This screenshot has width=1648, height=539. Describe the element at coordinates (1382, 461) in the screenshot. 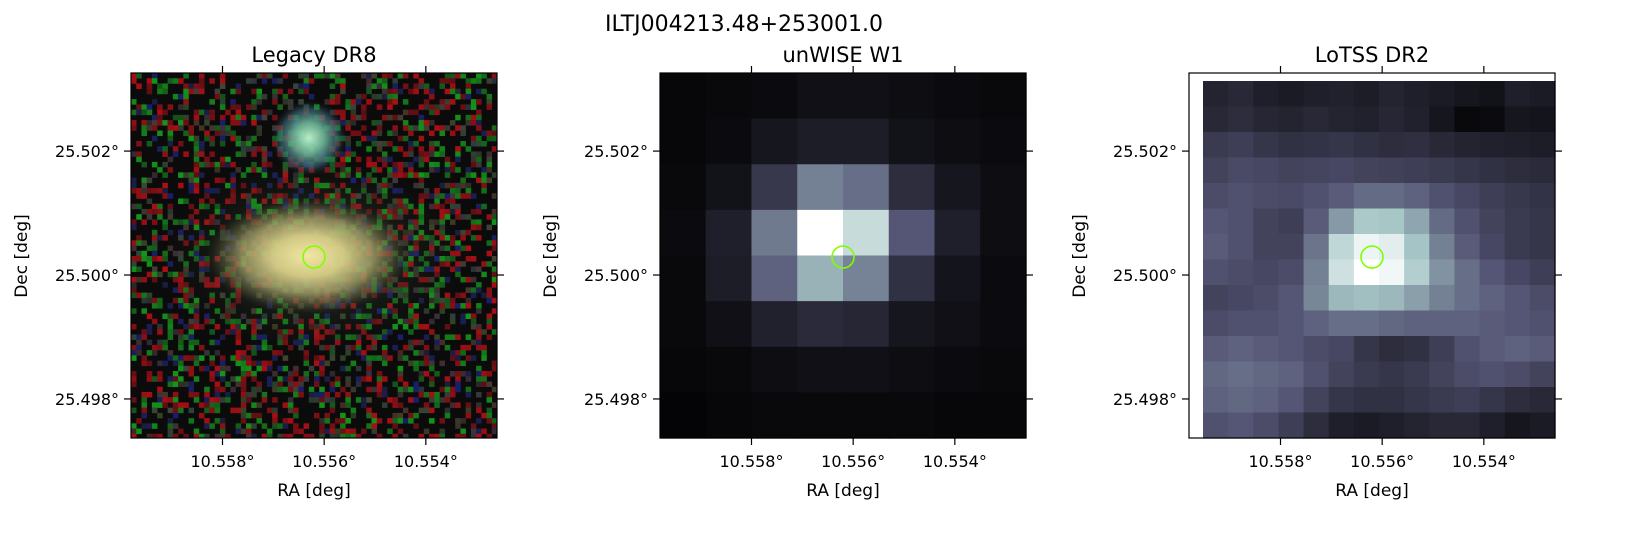

I see `x-tick-label: 10.556°` at that location.